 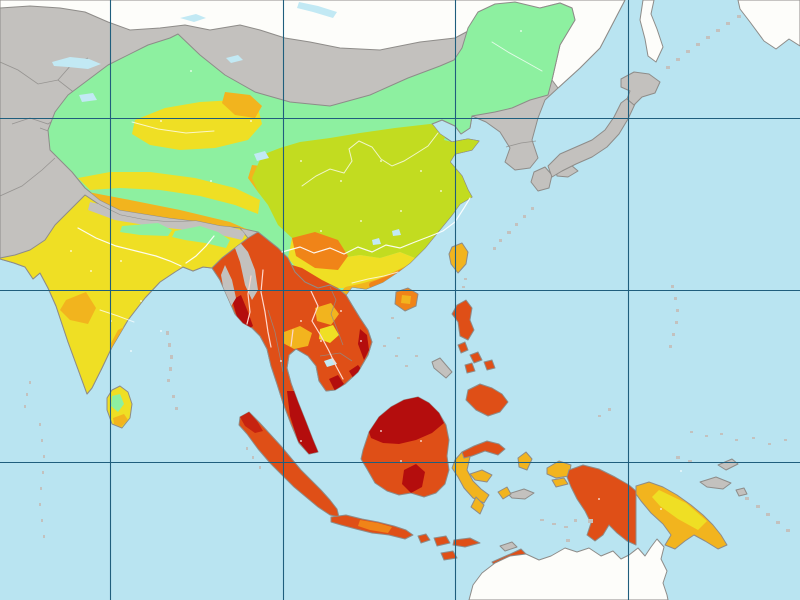 What do you see at coordinates (477, 505) in the screenshot?
I see `region-sulawesi-se` at bounding box center [477, 505].